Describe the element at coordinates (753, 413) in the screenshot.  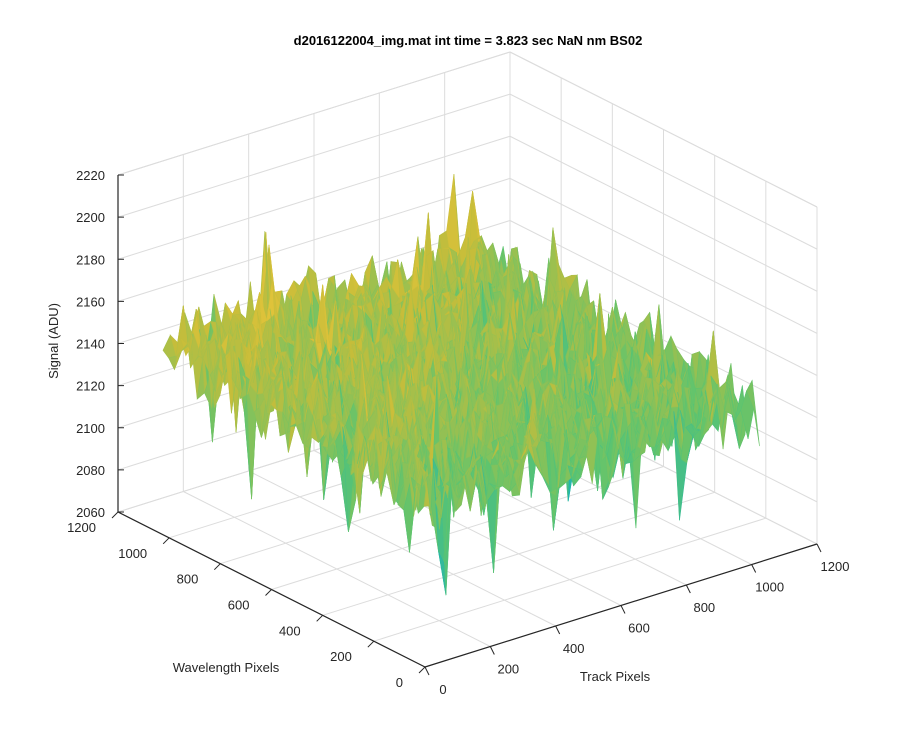
I see `surface-patch` at that location.